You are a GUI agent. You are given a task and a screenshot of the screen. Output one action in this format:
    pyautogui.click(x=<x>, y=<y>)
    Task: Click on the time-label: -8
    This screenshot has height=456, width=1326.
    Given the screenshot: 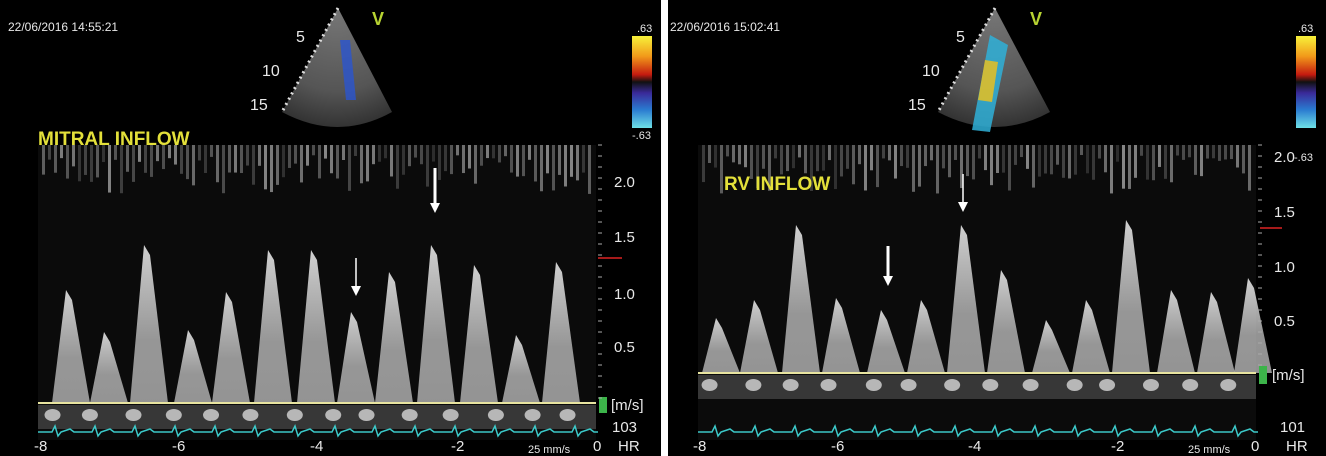 What is the action you would take?
    pyautogui.click(x=699, y=446)
    